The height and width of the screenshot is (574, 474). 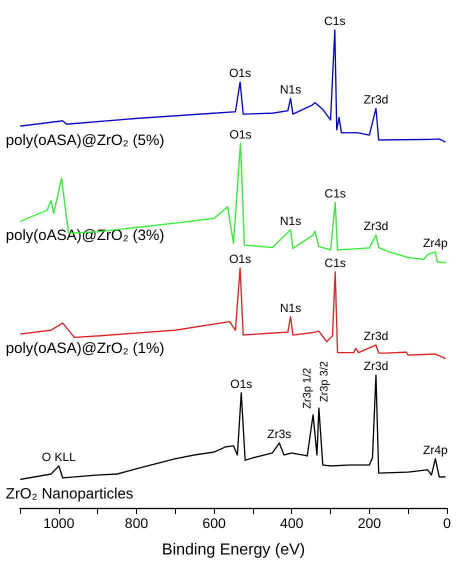 What do you see at coordinates (136, 523) in the screenshot?
I see `x-tick-label: 800` at bounding box center [136, 523].